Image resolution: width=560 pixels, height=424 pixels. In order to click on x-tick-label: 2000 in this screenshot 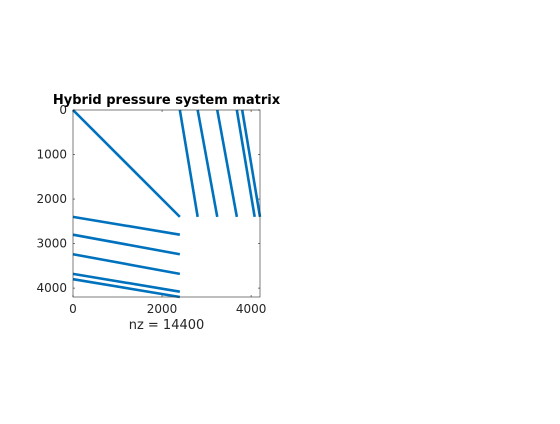, I will do `click(162, 309)`.